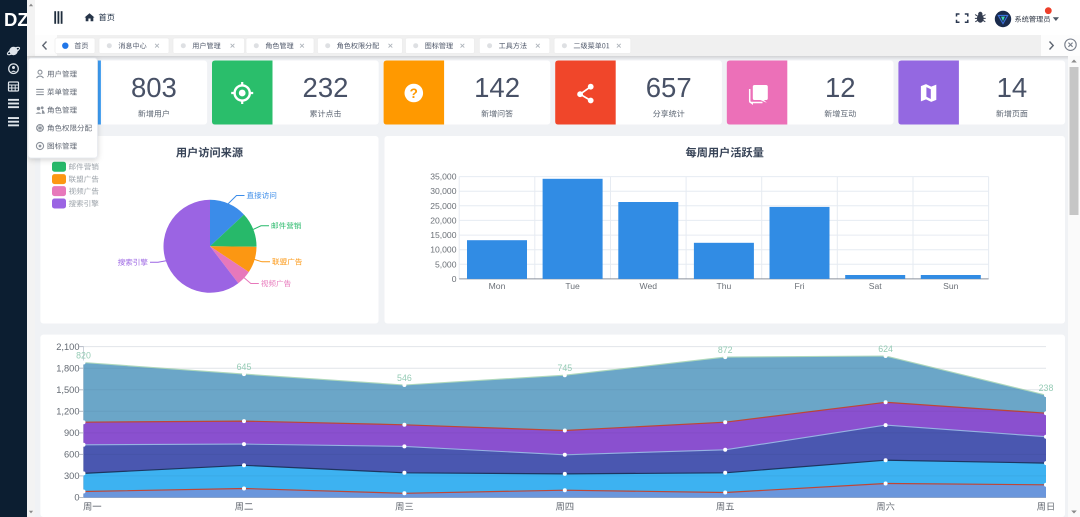 This screenshot has height=517, width=1080. What do you see at coordinates (564, 368) in the screenshot?
I see `svg-text: 745` at bounding box center [564, 368].